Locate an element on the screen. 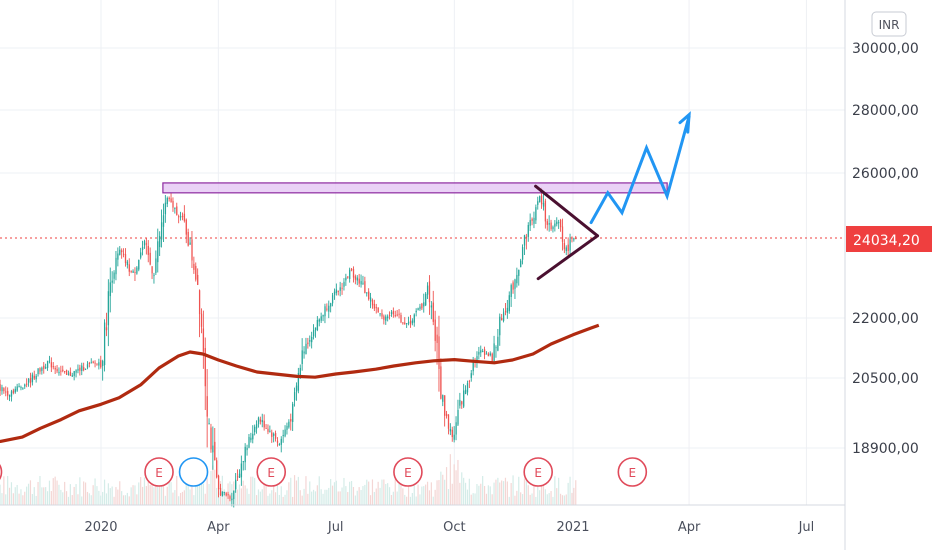 Image resolution: width=932 pixels, height=550 pixels. price-tick-label: 22000,00 is located at coordinates (885, 319).